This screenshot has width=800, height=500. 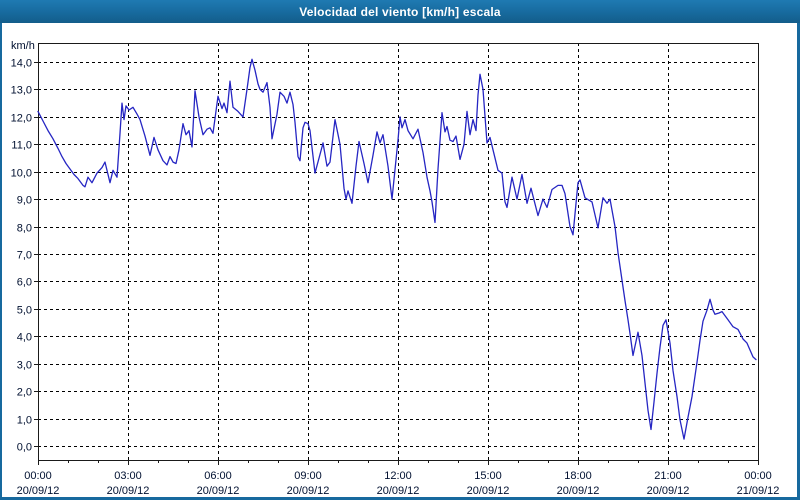 I want to click on y-axis-tick-label: 7,0, so click(x=24, y=256).